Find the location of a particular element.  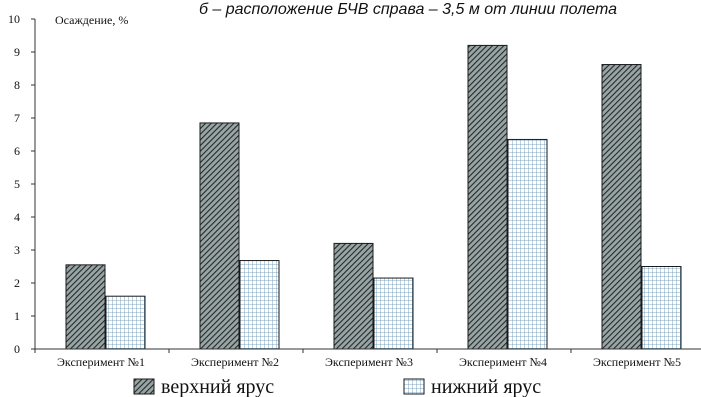

y-tick-label: 3 is located at coordinates (17, 250).